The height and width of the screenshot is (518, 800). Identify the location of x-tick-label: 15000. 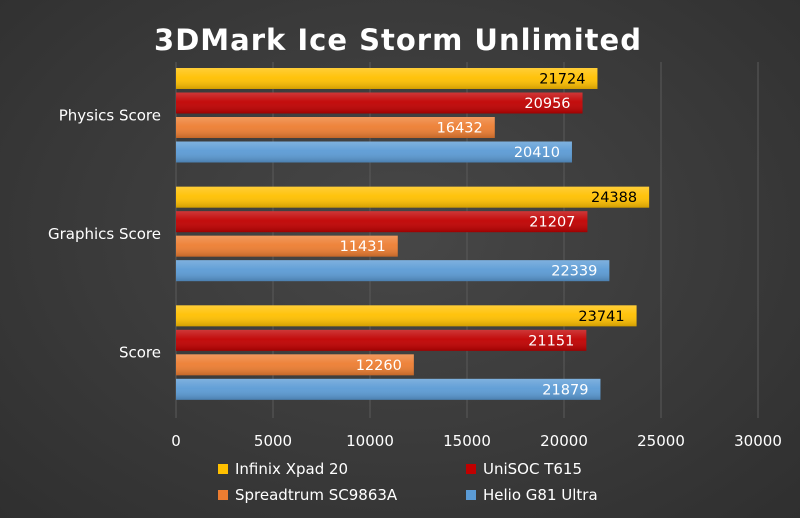
(467, 441).